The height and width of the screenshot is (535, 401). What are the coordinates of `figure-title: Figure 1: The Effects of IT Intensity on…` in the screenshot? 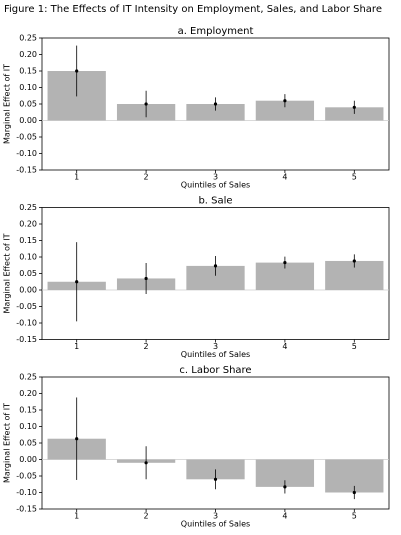 It's located at (193, 9).